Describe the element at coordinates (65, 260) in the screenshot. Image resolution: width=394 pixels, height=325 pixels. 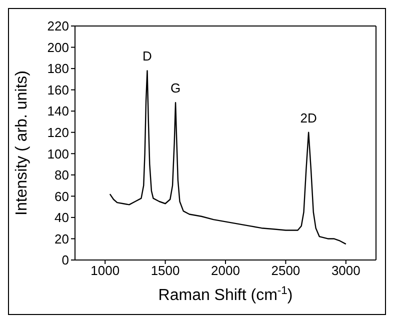
I see `y-tick-label: 0` at that location.